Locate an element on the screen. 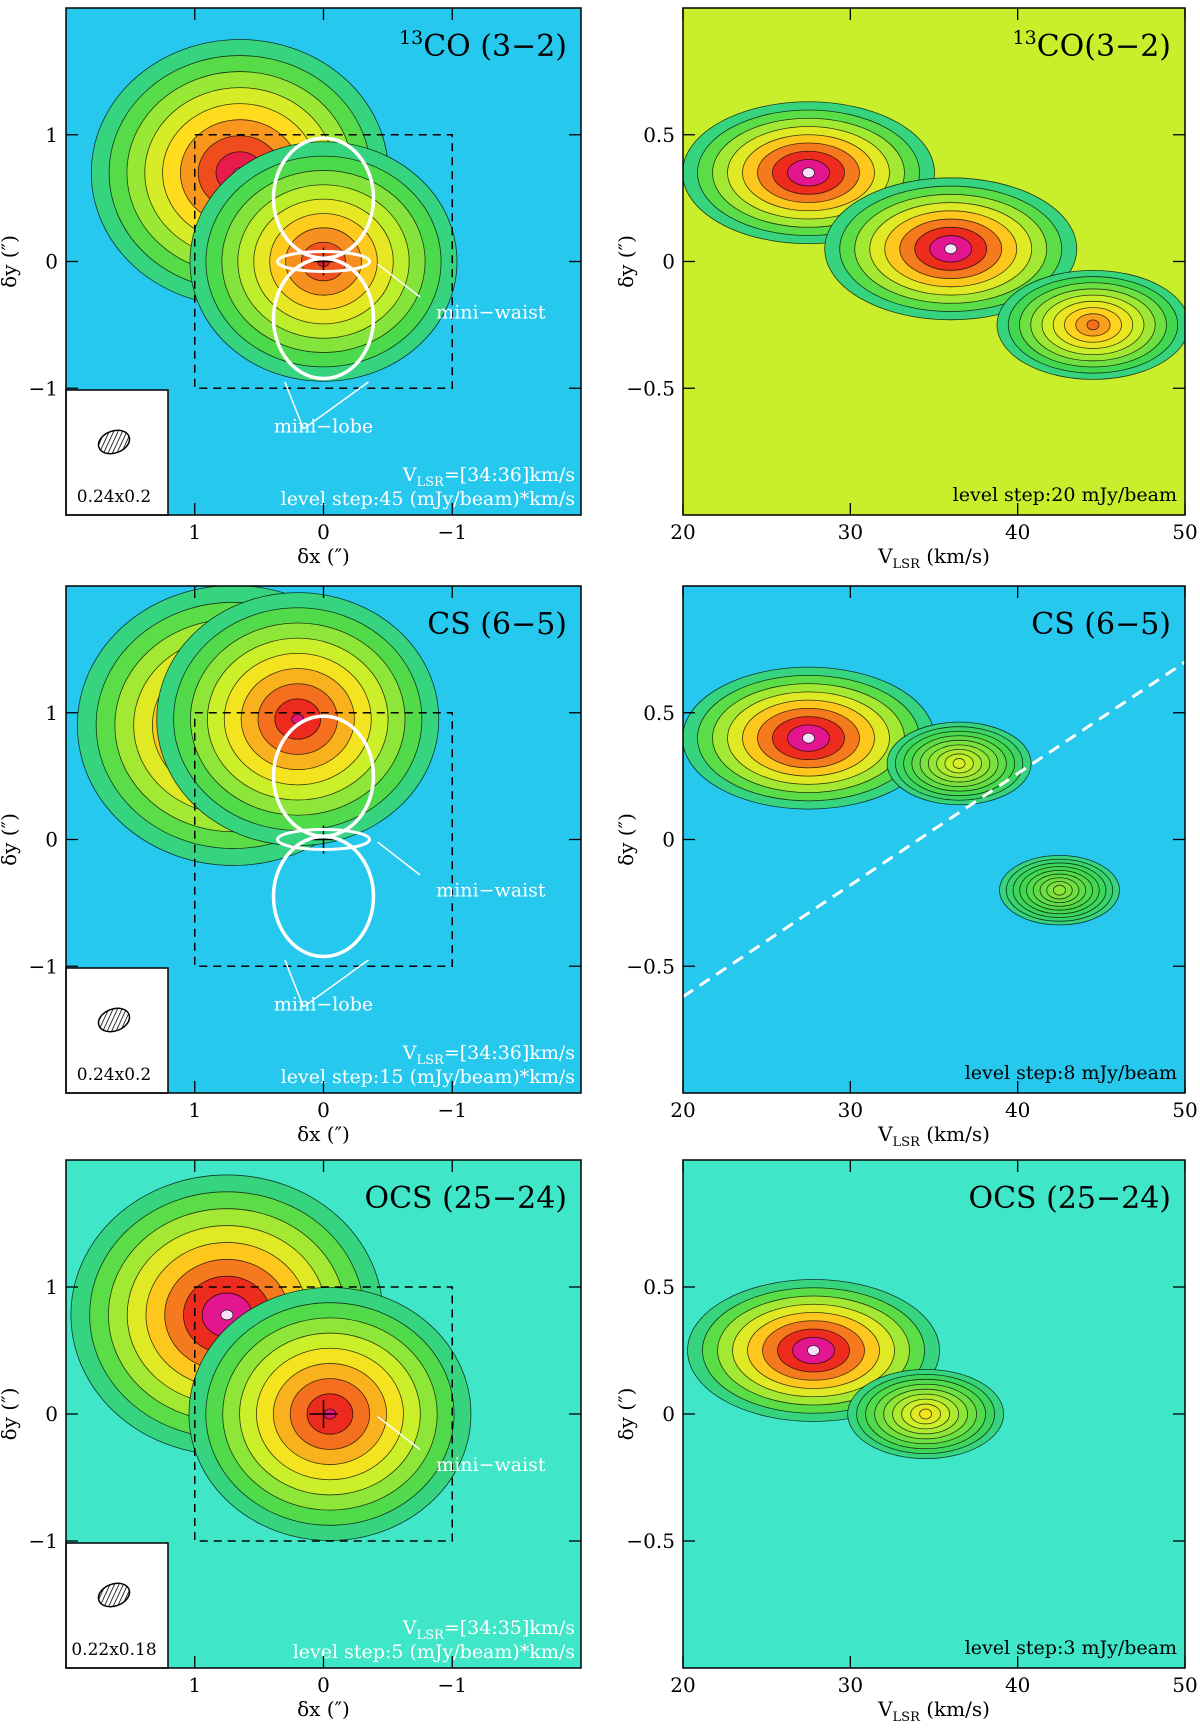 Image resolution: width=1200 pixels, height=1728 pixels. beam-size-label: 0.22x0.18 is located at coordinates (113, 1650).